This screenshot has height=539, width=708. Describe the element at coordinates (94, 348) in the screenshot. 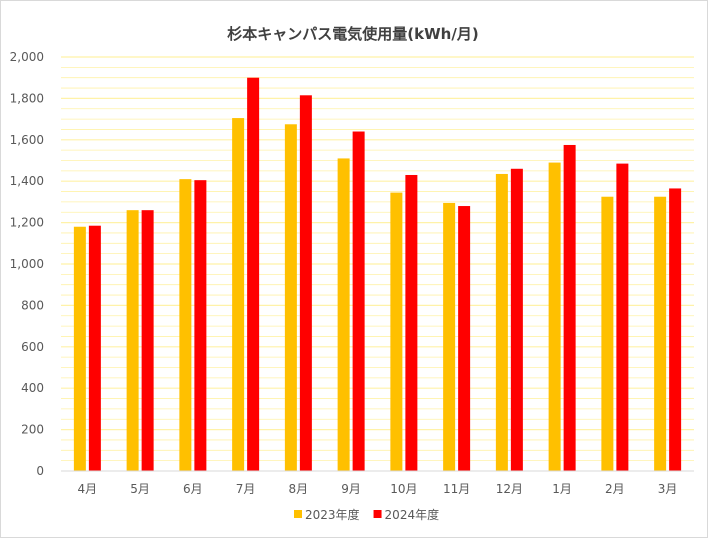

I see `bar-2024年度-4月` at that location.